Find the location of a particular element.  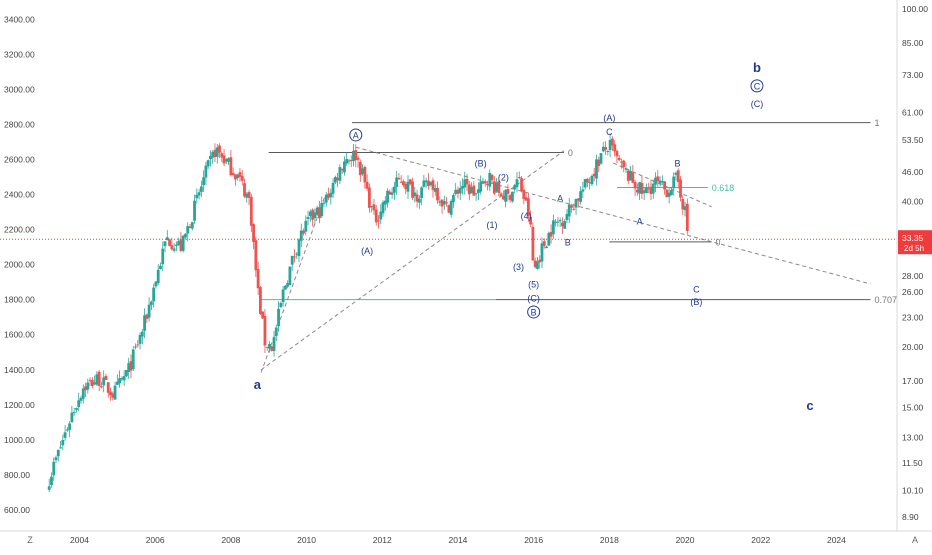

right-axis-tick: 8.90 is located at coordinates (910, 517).